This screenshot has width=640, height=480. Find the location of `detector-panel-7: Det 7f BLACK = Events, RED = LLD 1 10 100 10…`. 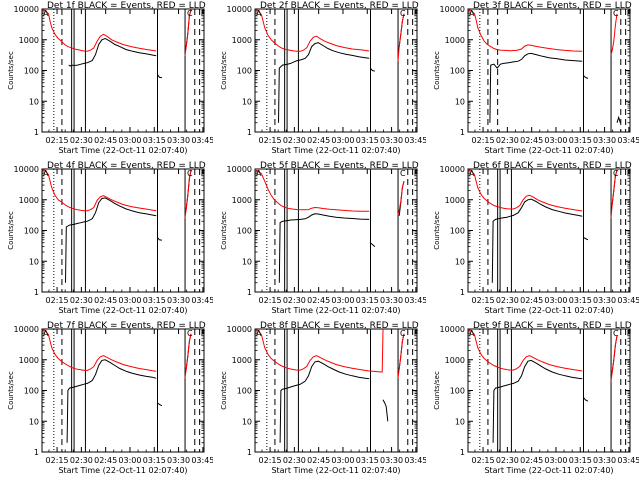

detector-panel-7: Det 7f BLACK = Events, RED = LLD 1 10 100 10… is located at coordinates (110, 398).